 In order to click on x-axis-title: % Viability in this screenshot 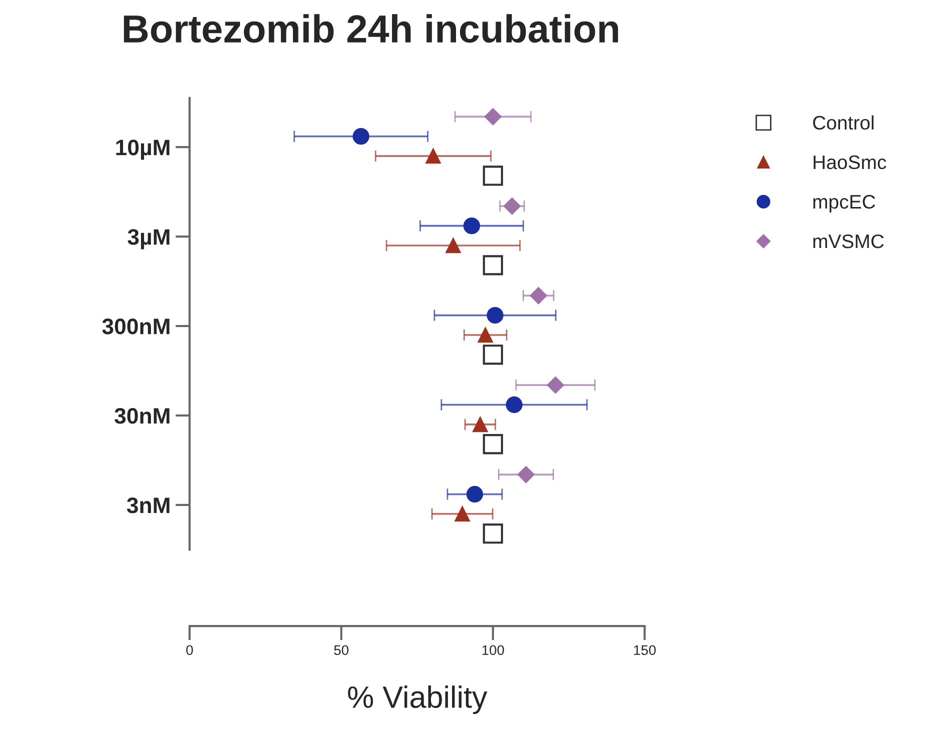, I will do `click(418, 700)`.